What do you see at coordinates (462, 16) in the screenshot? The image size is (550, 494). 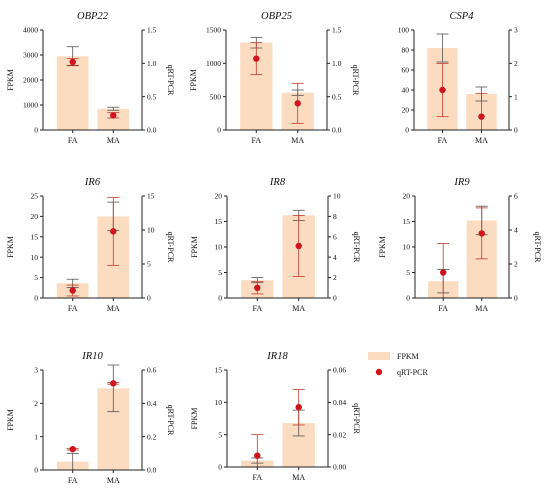 I see `panel-title: CSP4` at bounding box center [462, 16].